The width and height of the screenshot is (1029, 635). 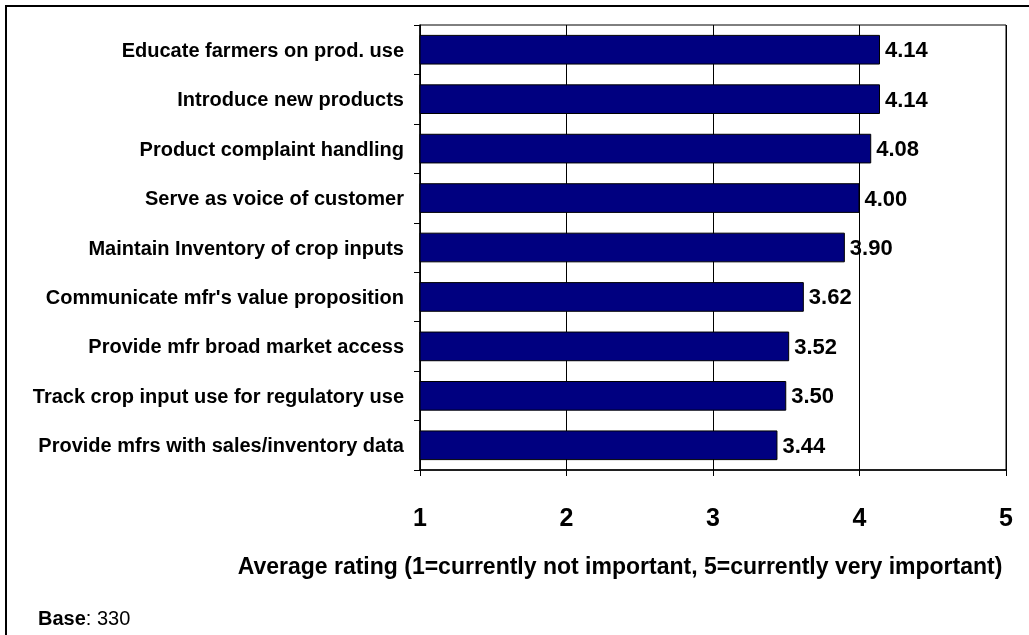 What do you see at coordinates (830, 297) in the screenshot?
I see `data-label: 3.62` at bounding box center [830, 297].